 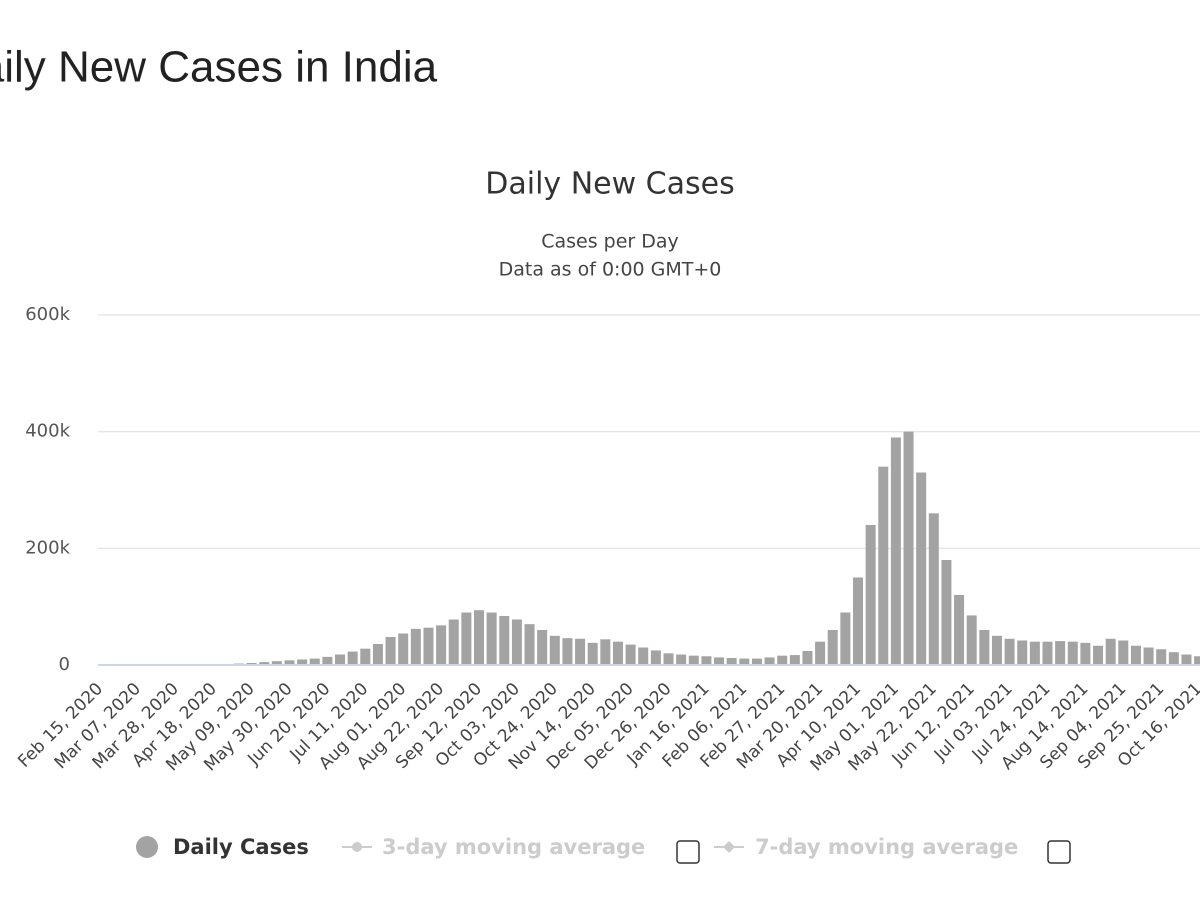 I want to click on y-tick-label: 600k, so click(x=47, y=314).